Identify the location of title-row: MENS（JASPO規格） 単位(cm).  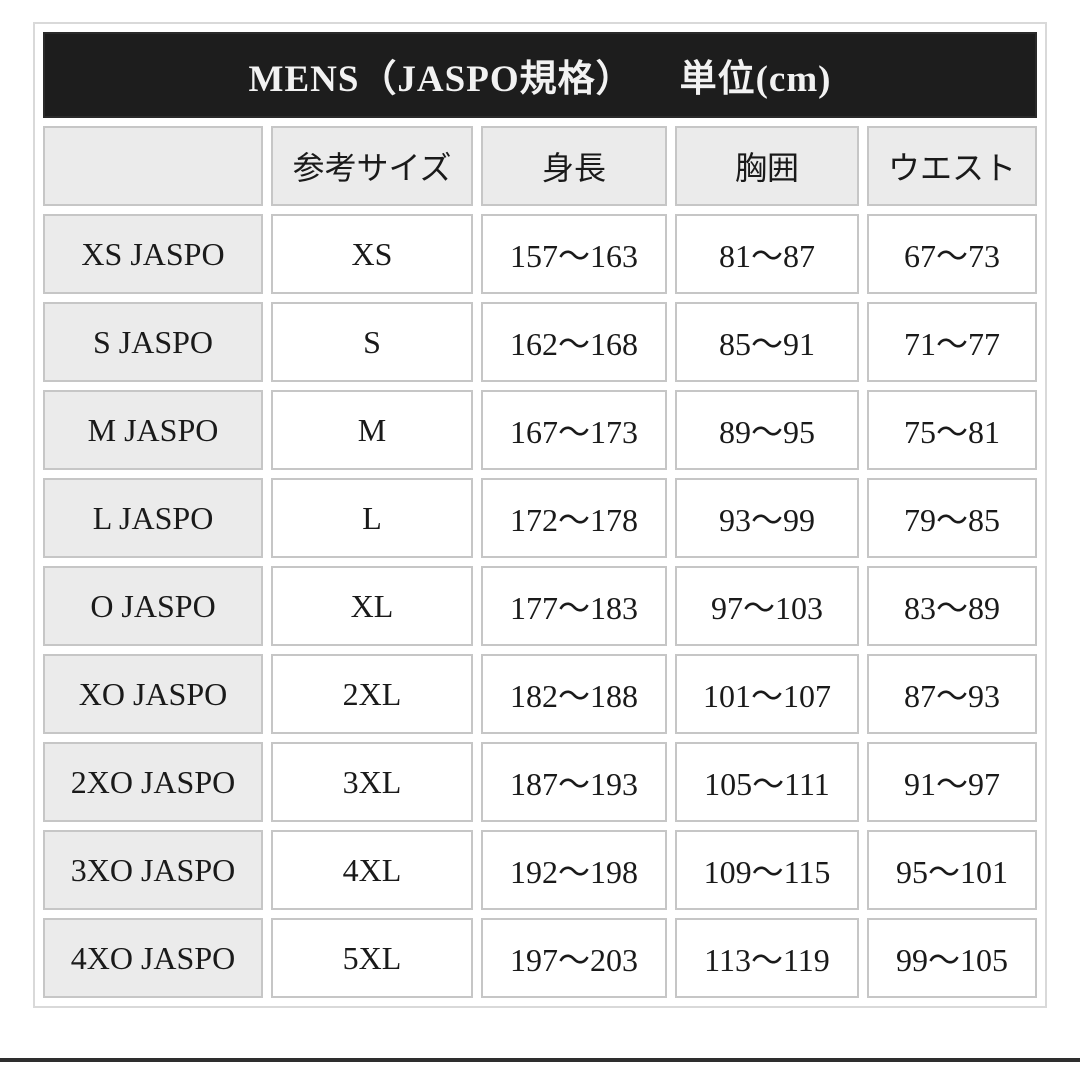
(540, 75).